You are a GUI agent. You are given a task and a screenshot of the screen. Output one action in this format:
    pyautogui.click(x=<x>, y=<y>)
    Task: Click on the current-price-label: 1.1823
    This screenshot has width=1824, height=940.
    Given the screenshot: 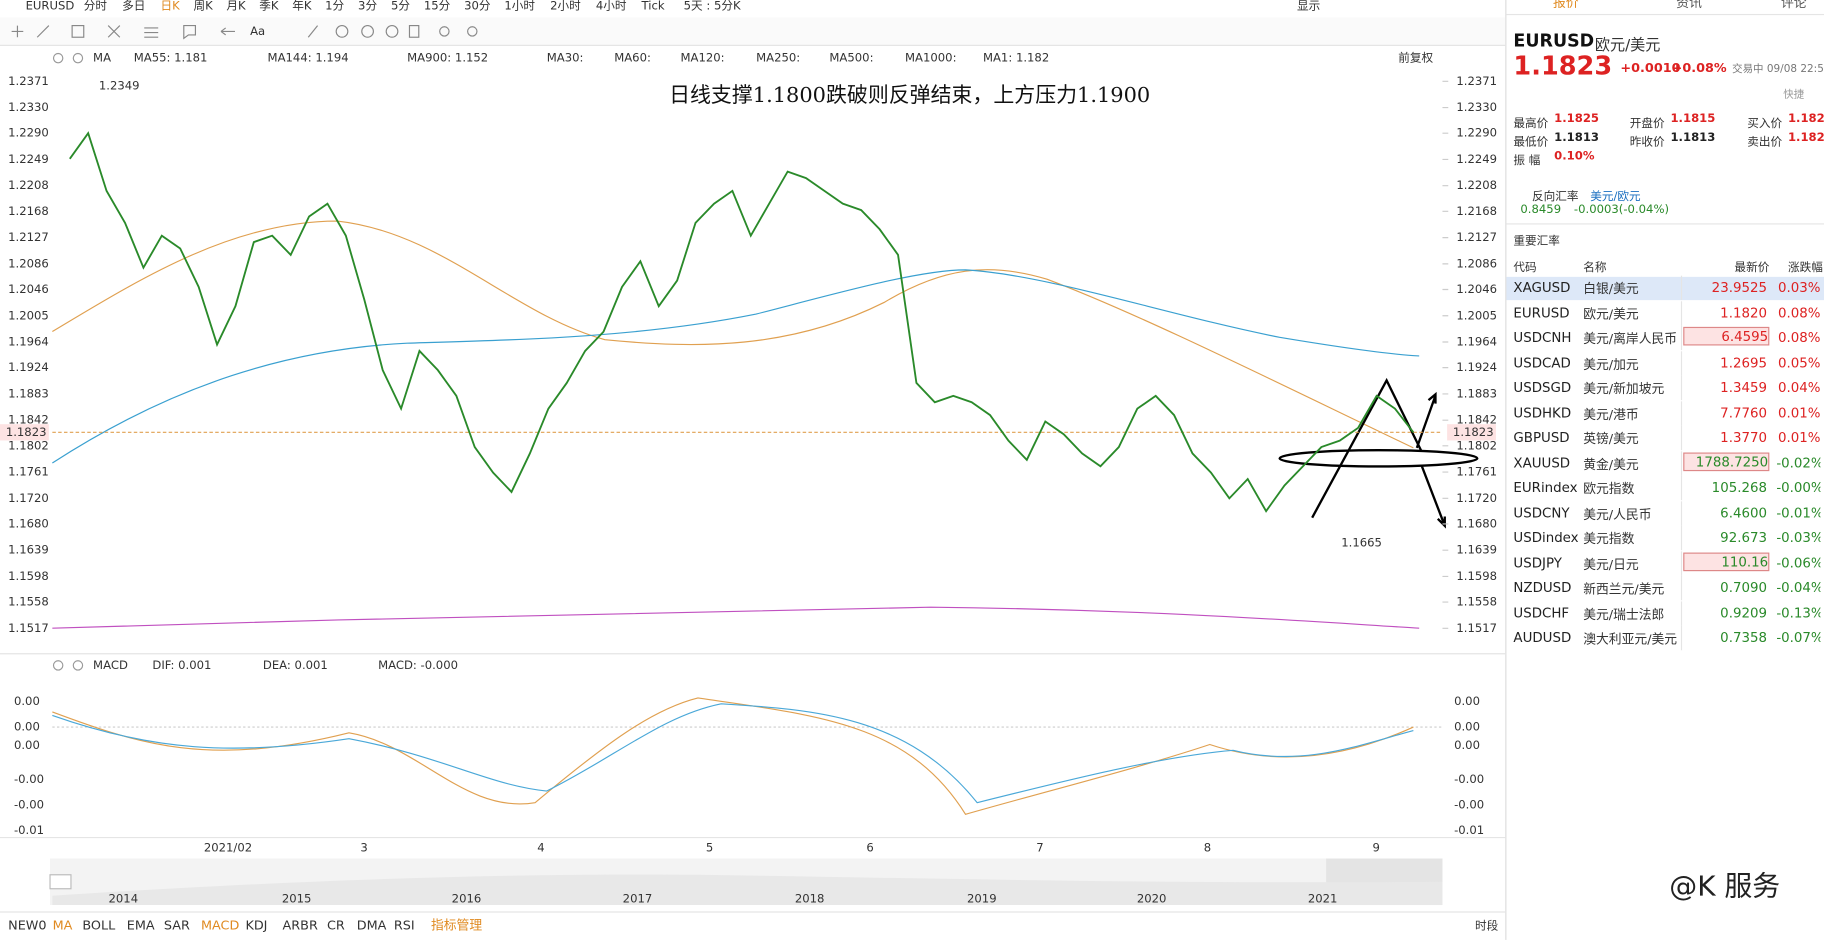 What is the action you would take?
    pyautogui.click(x=1473, y=432)
    